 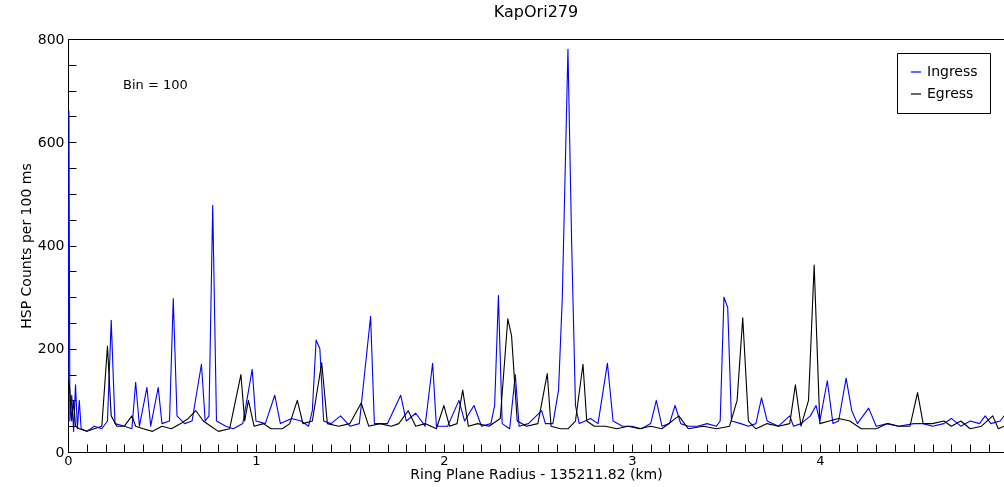 I want to click on y-tick-label: 600, so click(x=51, y=141).